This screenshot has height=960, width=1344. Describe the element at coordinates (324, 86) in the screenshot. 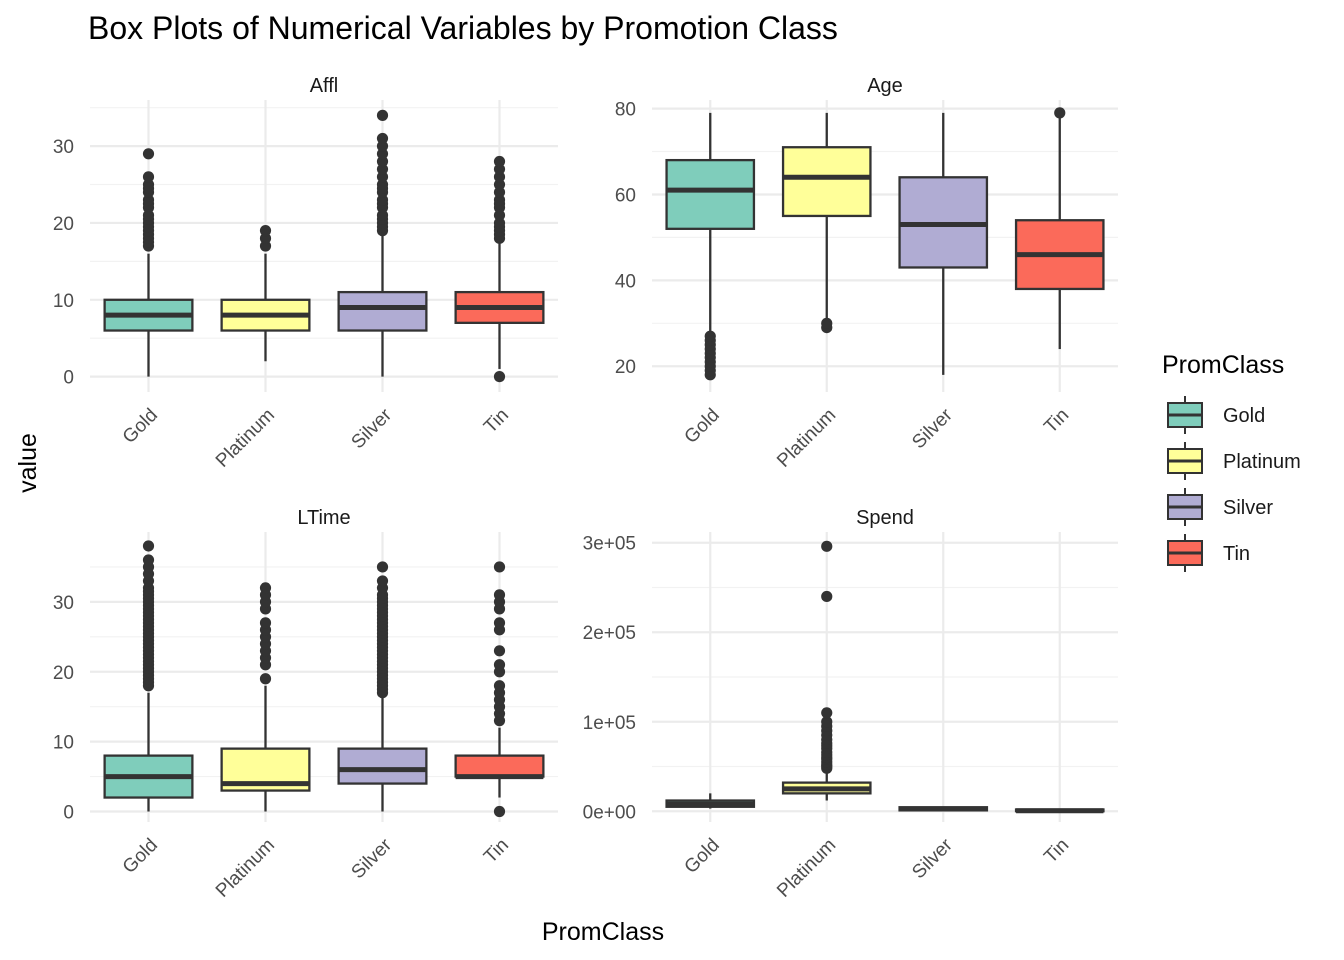

I see `panel-strip-label: Affl` at that location.